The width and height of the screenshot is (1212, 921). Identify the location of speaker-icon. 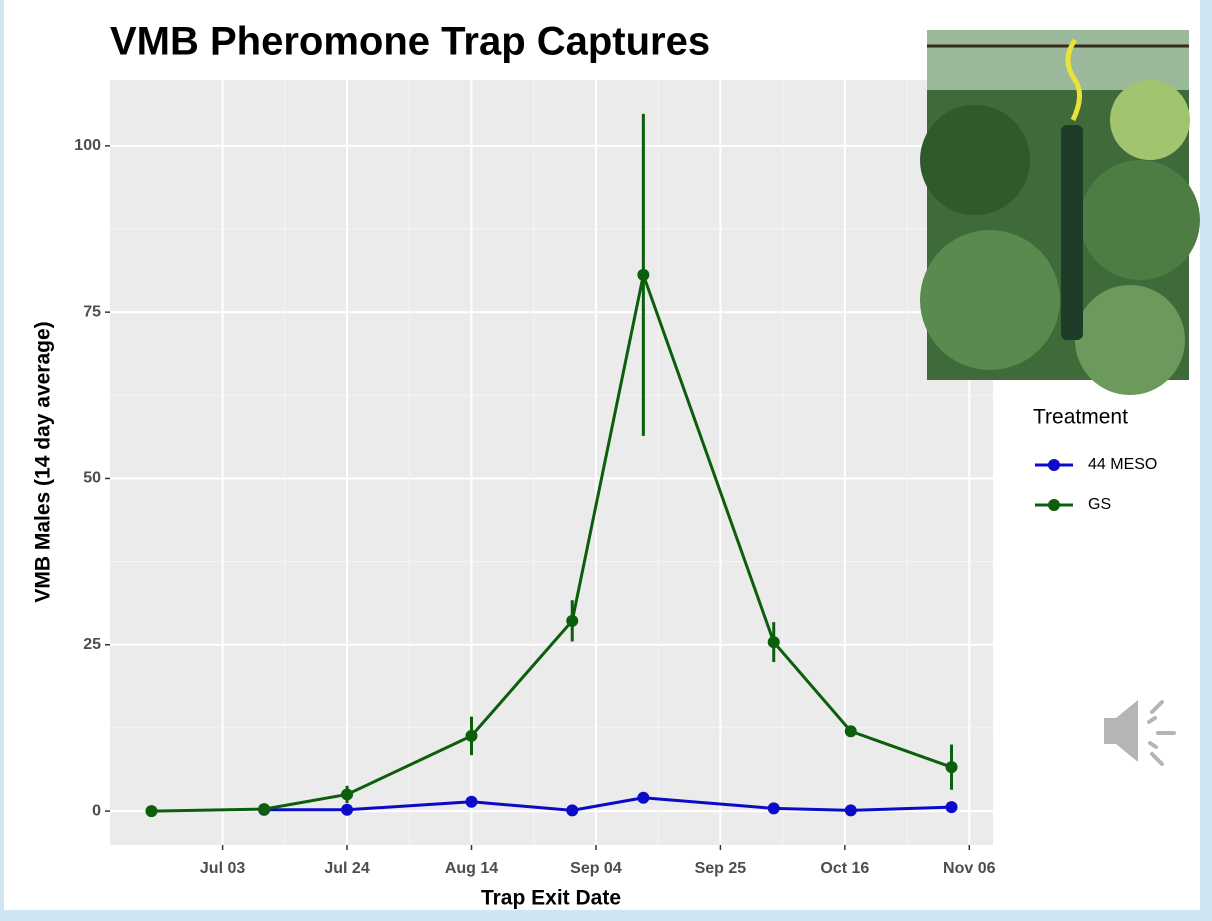
(1140, 733).